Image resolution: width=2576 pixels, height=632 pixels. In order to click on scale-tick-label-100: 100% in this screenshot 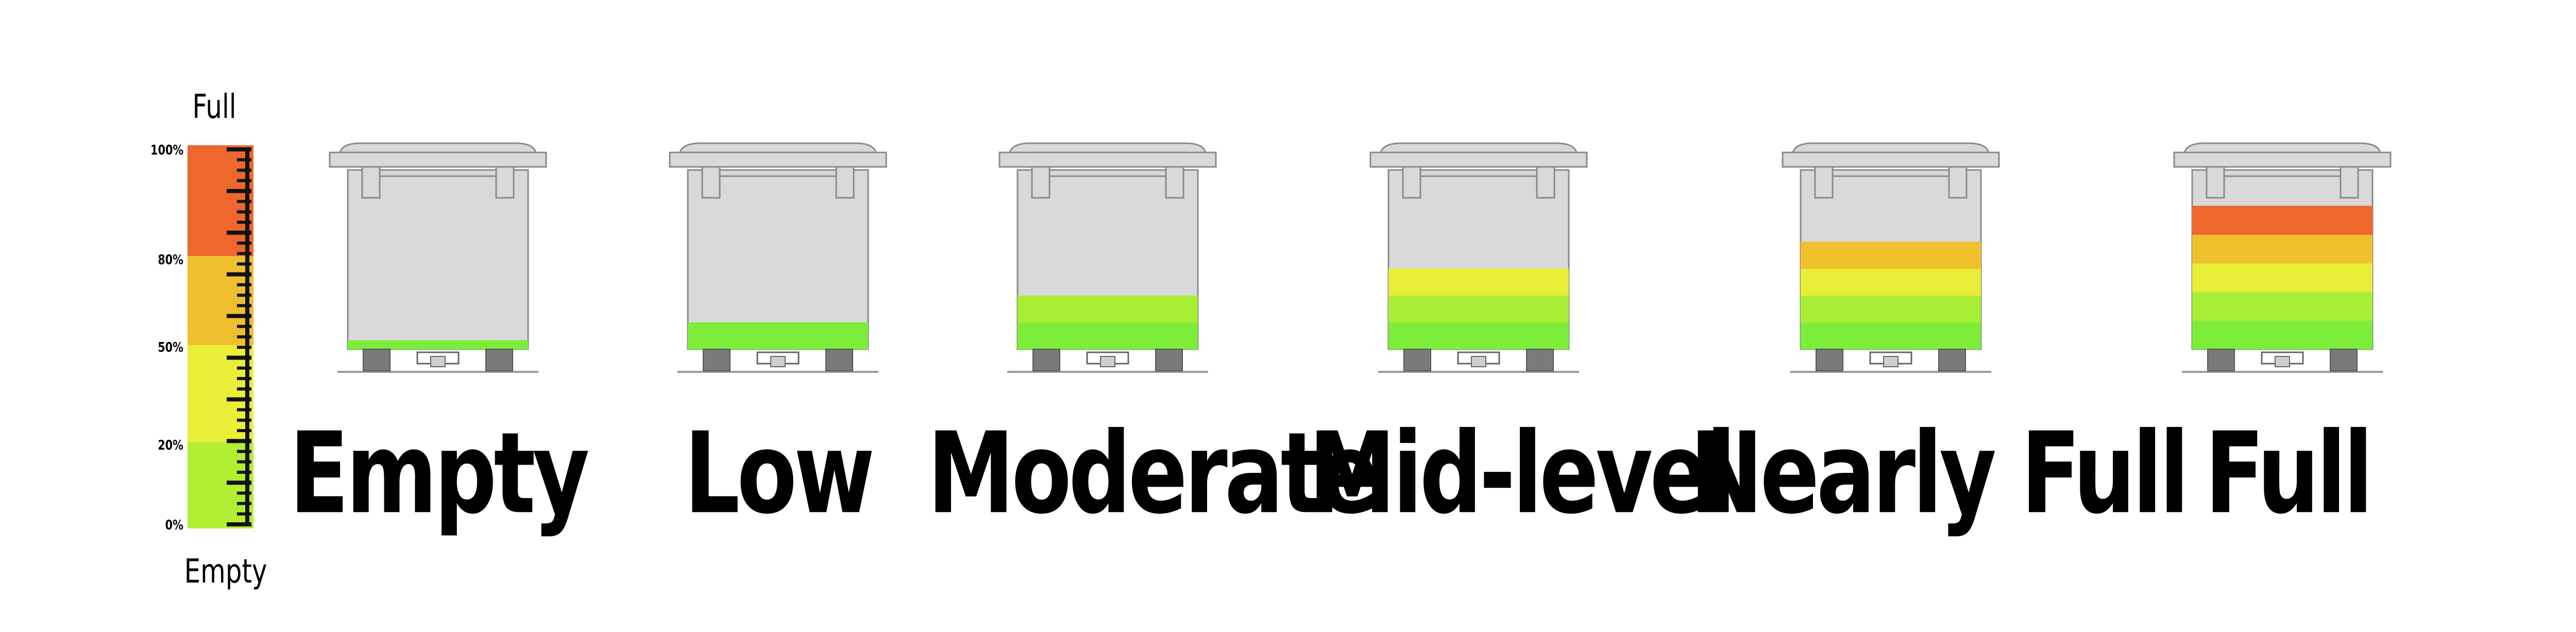, I will do `click(167, 150)`.